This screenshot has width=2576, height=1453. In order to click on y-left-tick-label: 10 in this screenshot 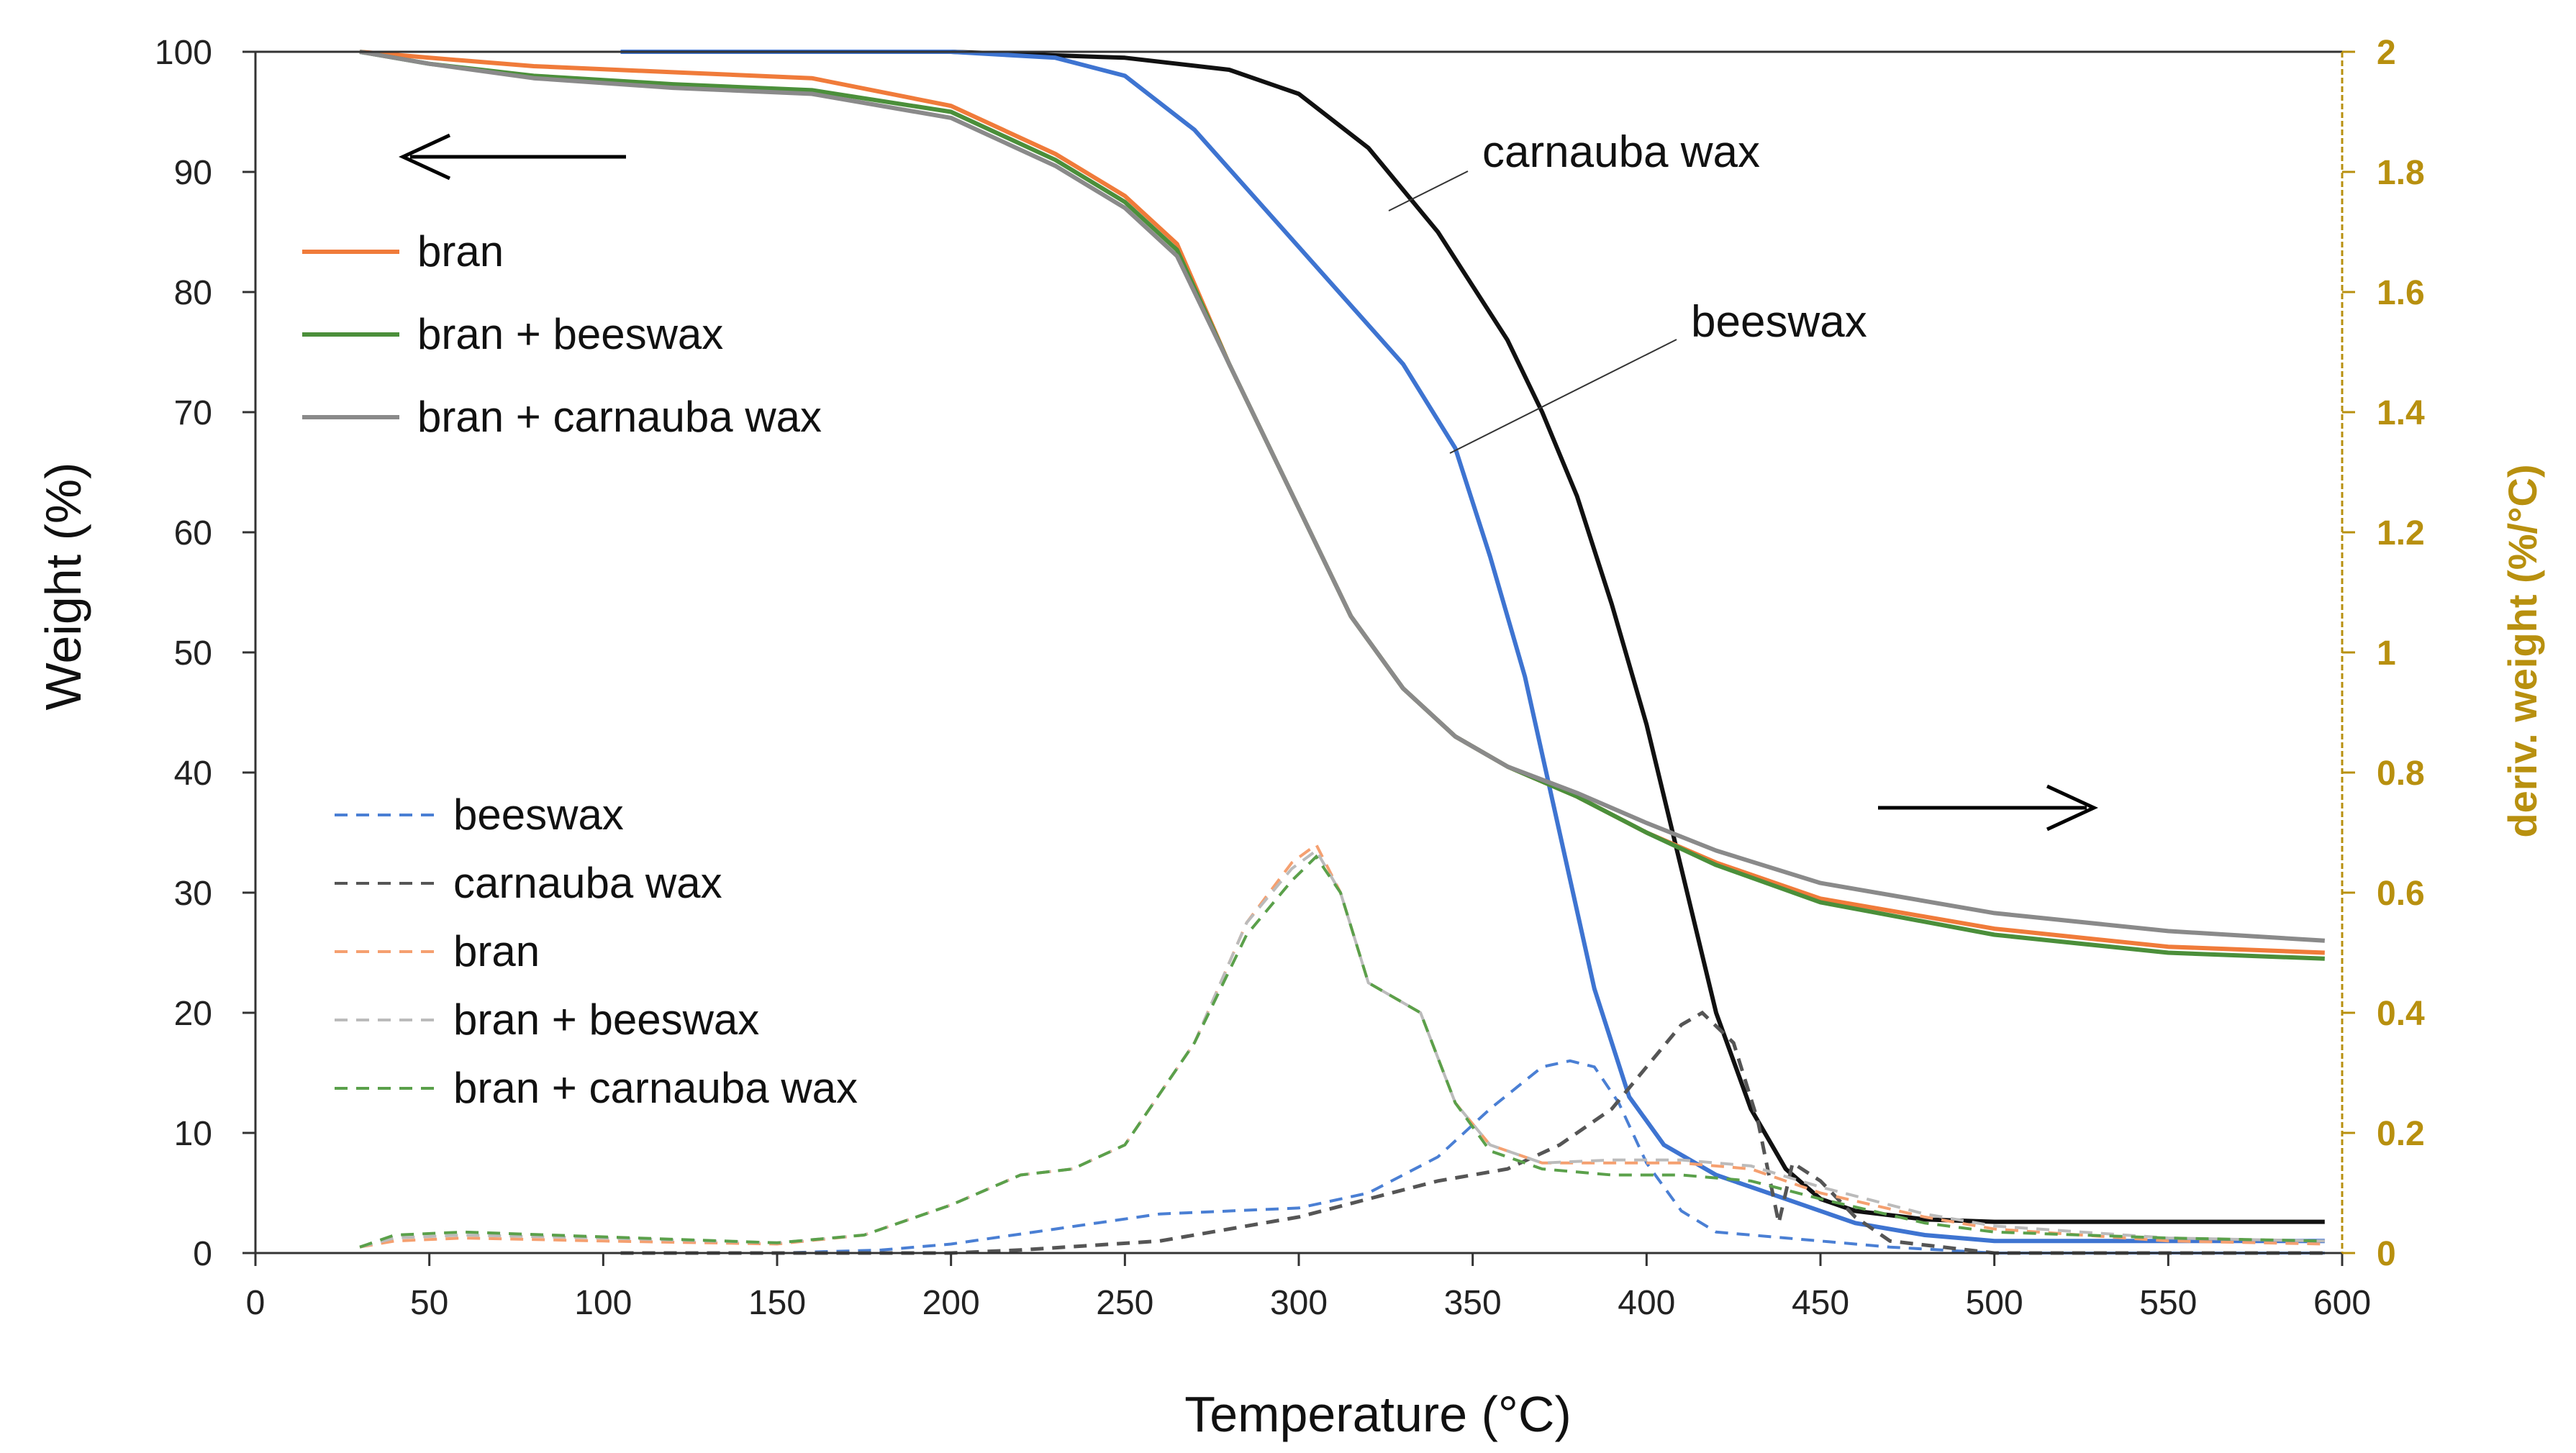, I will do `click(193, 1134)`.